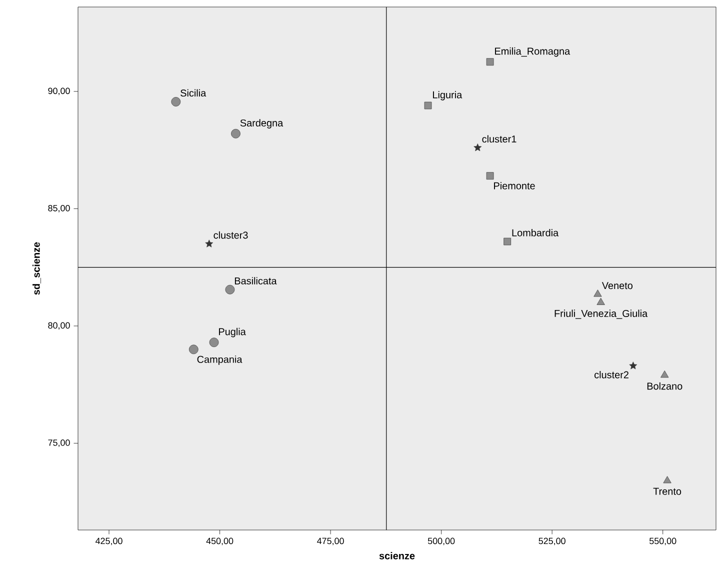 This screenshot has width=724, height=585. What do you see at coordinates (255, 280) in the screenshot?
I see `annotation: Basilicata` at bounding box center [255, 280].